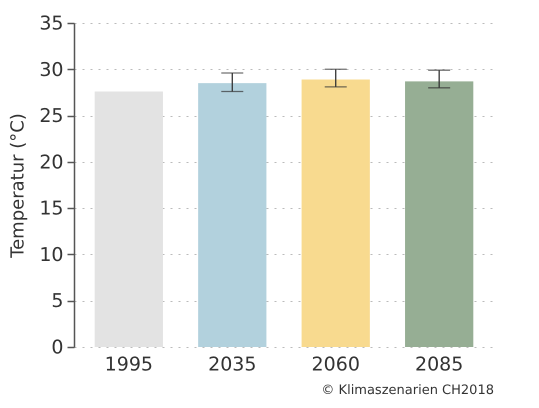 The image size is (539, 408). Describe the element at coordinates (51, 209) in the screenshot. I see `y-tick-label: 15` at that location.